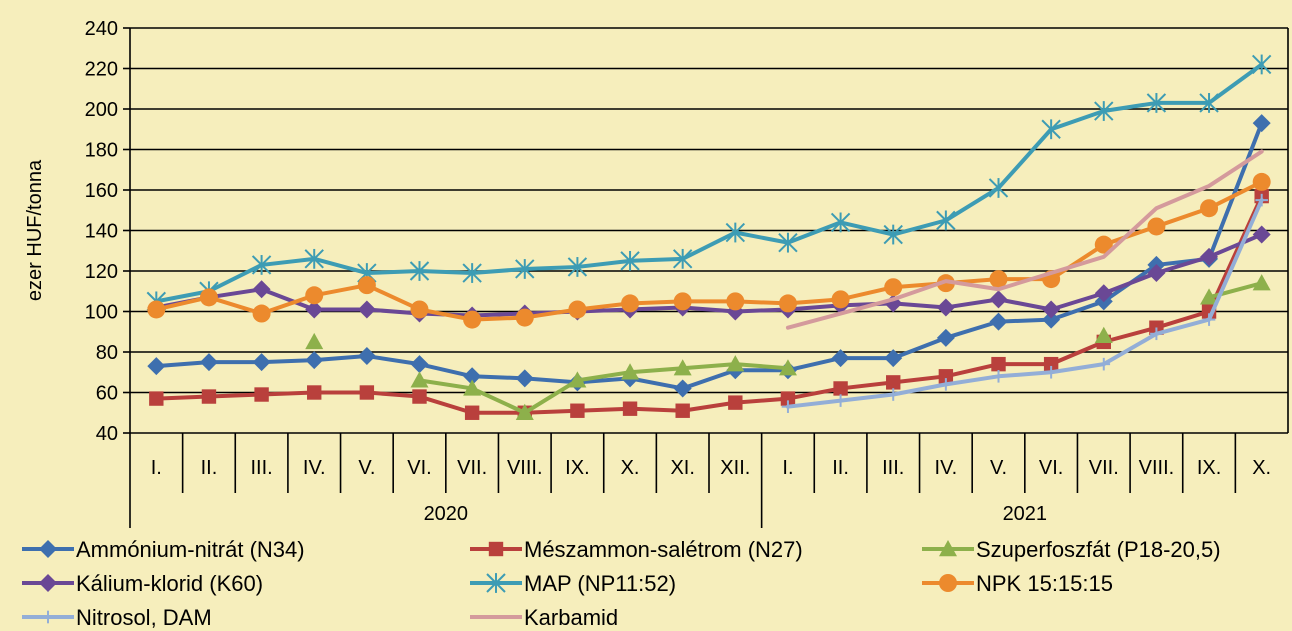 The width and height of the screenshot is (1292, 631). I want to click on y-tick-label: 160, so click(101, 191).